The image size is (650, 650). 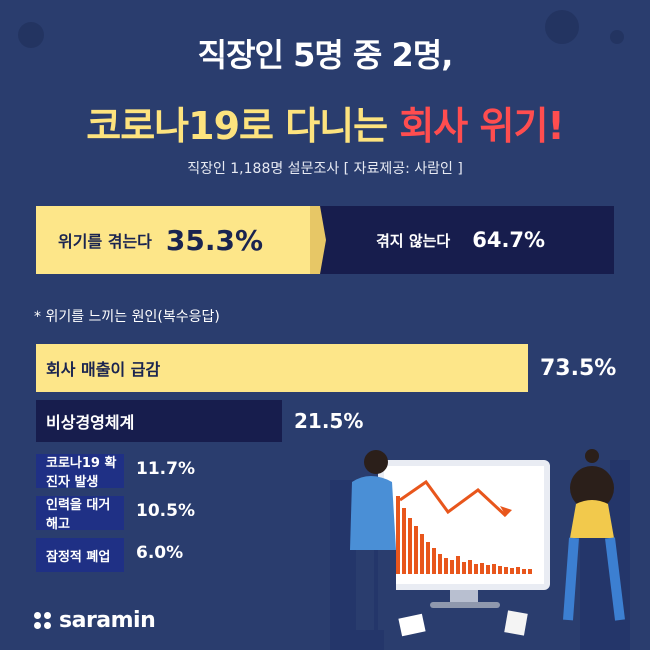 I want to click on reason-bar-label: 인력을 대거 해고, so click(x=78, y=515).